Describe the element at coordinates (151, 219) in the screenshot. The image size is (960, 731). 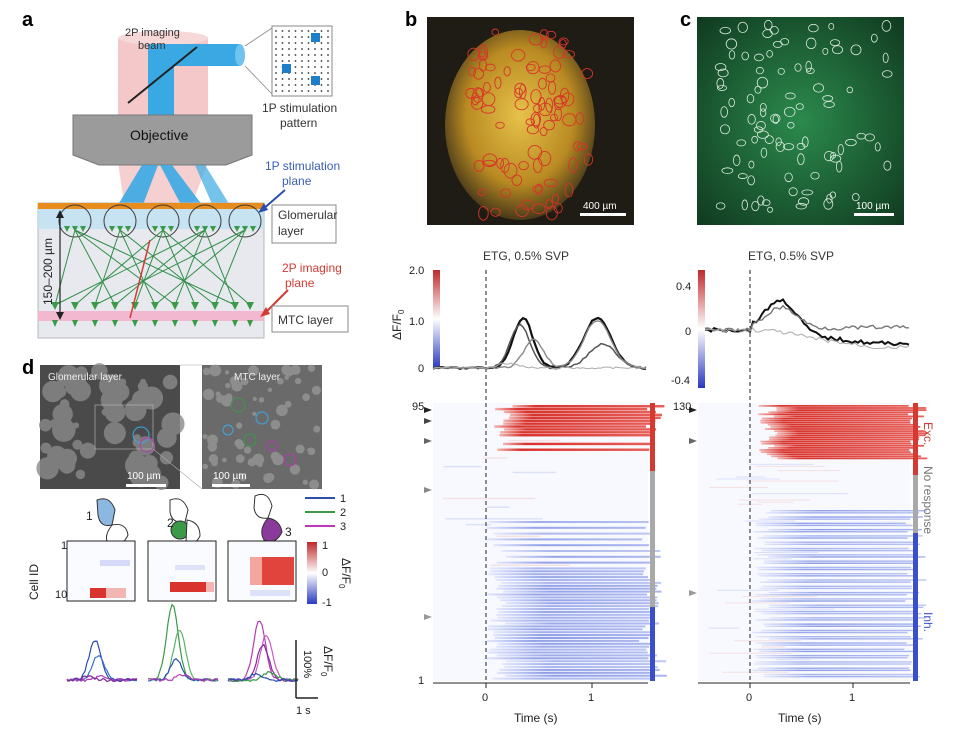
I see `stim-plane-band` at that location.